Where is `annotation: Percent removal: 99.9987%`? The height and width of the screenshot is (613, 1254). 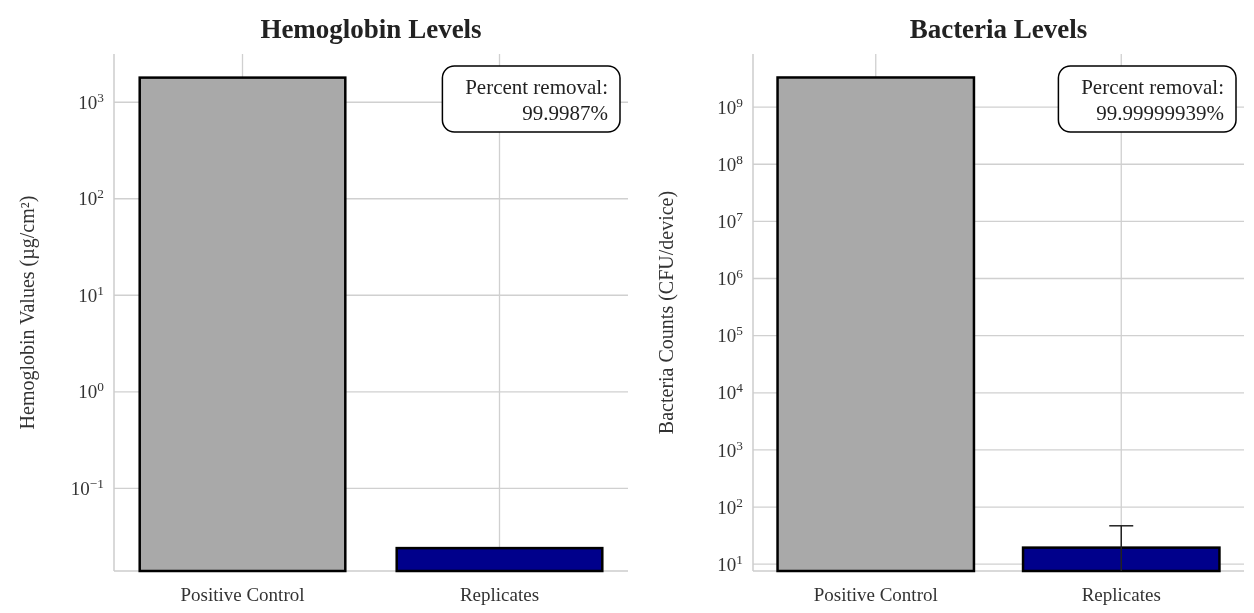
annotation: Percent removal: 99.9987% is located at coordinates (536, 100).